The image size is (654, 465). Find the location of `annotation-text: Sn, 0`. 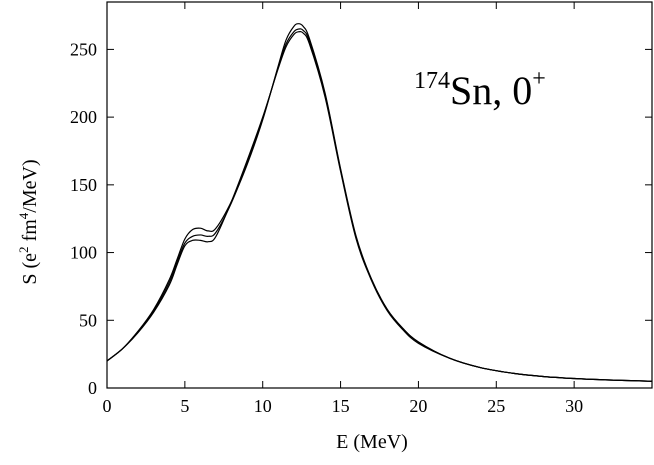

annotation-text: Sn, 0 is located at coordinates (491, 90).